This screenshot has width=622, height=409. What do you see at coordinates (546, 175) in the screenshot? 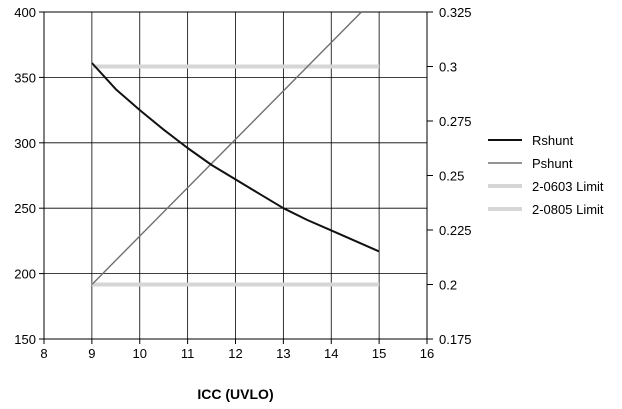
I see `legend: Rshunt Pshunt 2-0603 Limit 2-0805 Limit` at bounding box center [546, 175].